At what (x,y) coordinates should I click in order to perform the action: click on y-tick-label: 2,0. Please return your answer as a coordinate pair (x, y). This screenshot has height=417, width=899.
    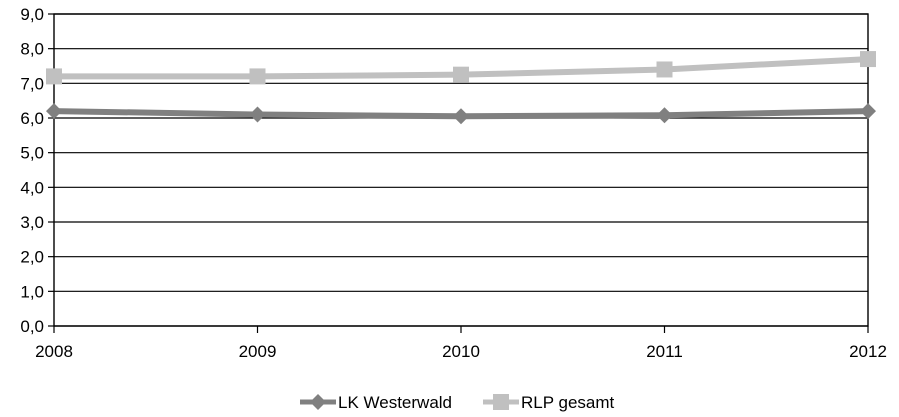
    Looking at the image, I should click on (32, 257).